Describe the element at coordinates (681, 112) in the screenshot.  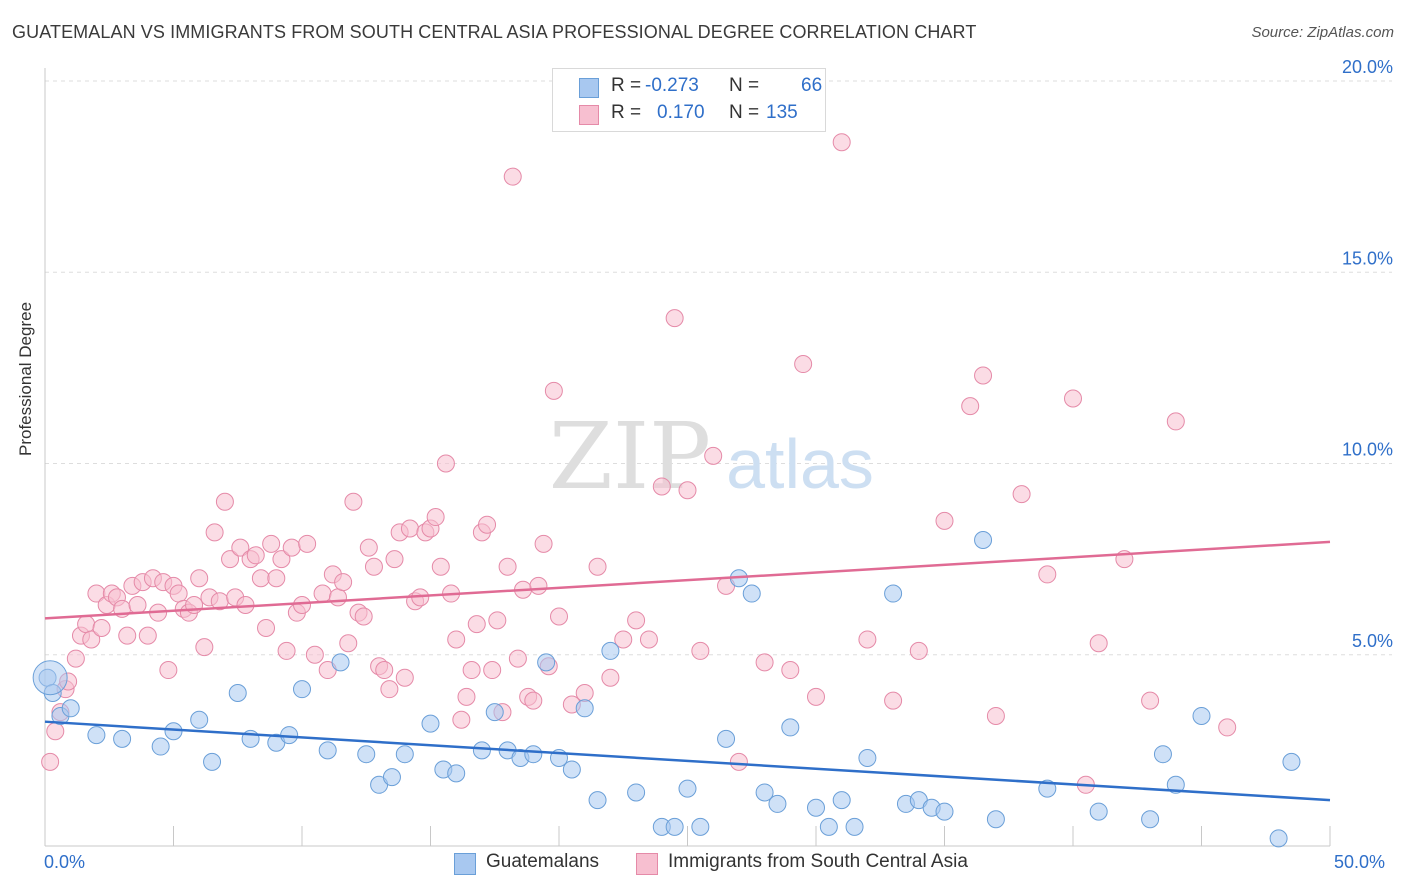
I see `legend-r-value: 0.170` at that location.